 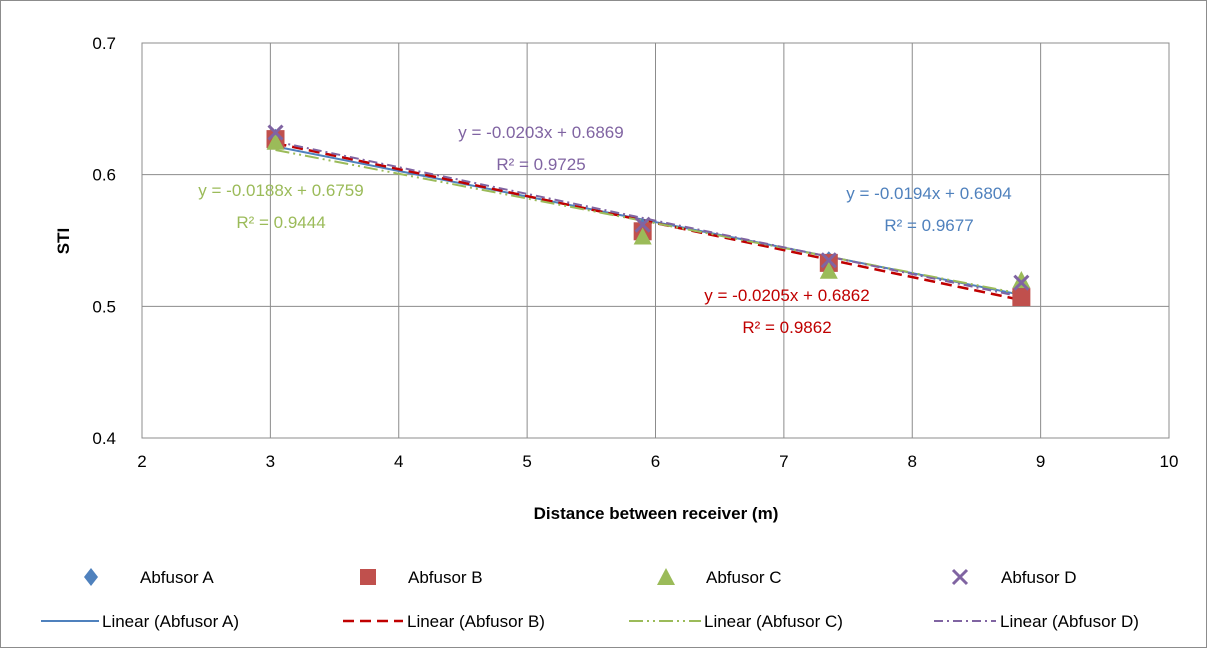 I want to click on trendline-label-c: y = -0.0188x + 0.6759 R² = 0.9444, so click(x=280, y=206).